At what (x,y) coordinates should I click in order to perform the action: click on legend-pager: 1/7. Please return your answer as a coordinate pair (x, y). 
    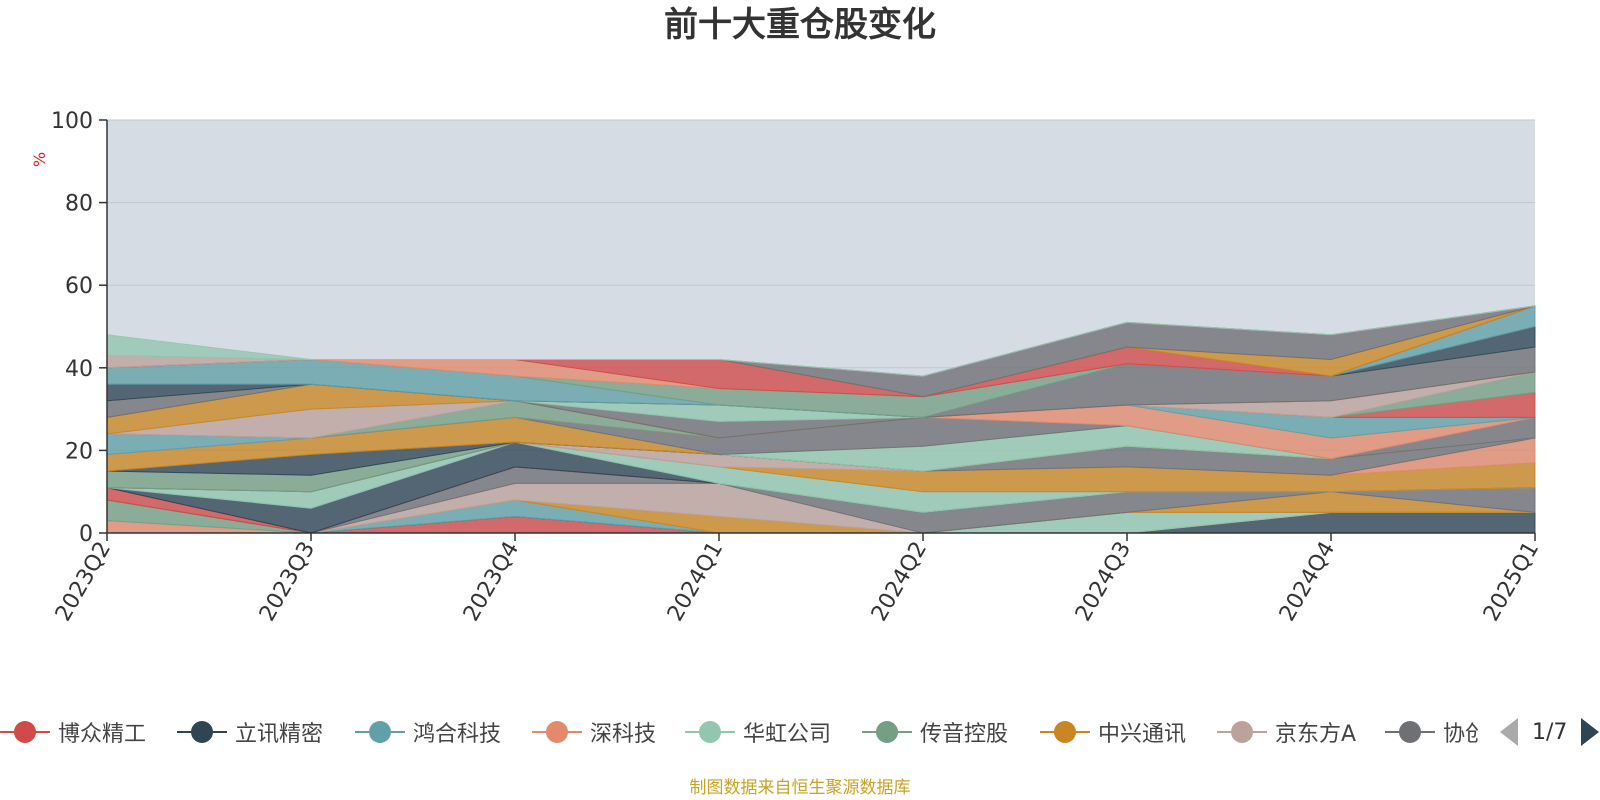
    Looking at the image, I should click on (1550, 732).